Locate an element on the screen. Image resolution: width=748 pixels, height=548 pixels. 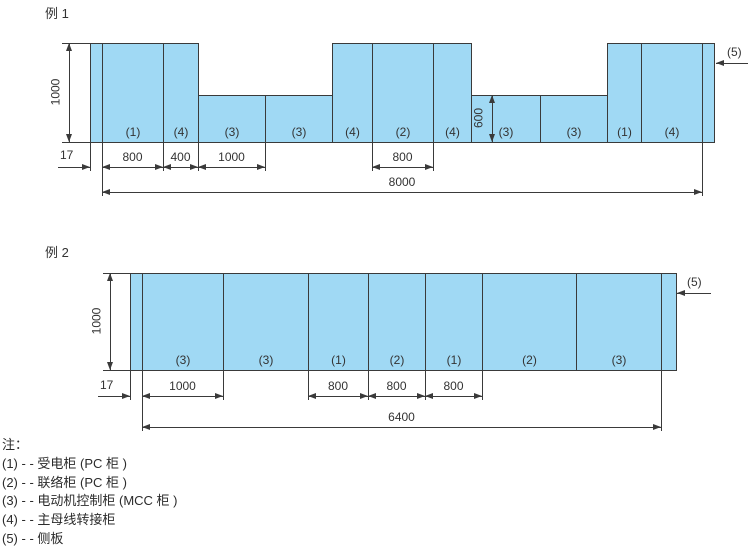
dim-value: 400 is located at coordinates (180, 157).